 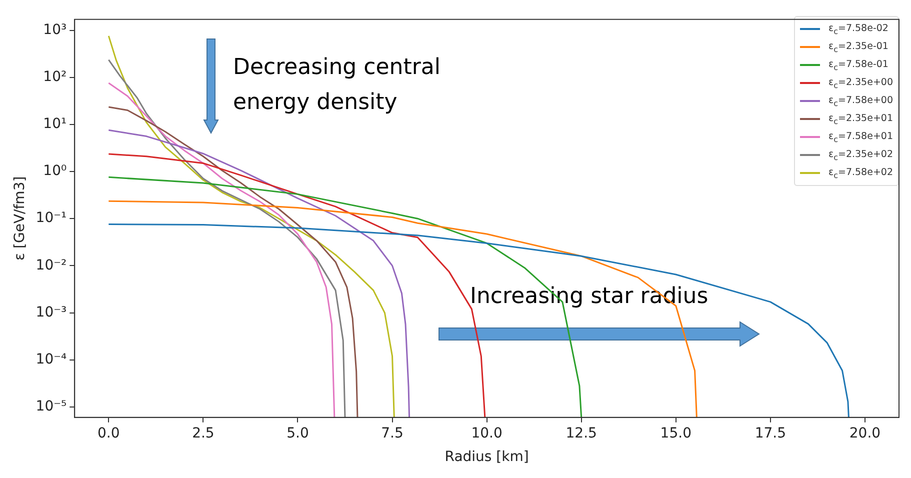 I want to click on y-tick-label: 10⁻², so click(x=51, y=265).